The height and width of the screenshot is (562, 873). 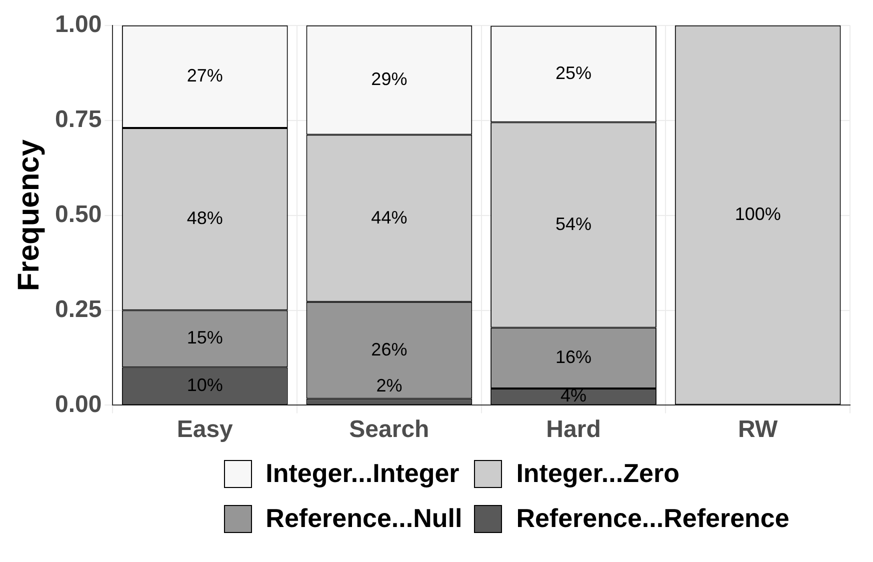 I want to click on data-label: 54%, so click(x=574, y=224).